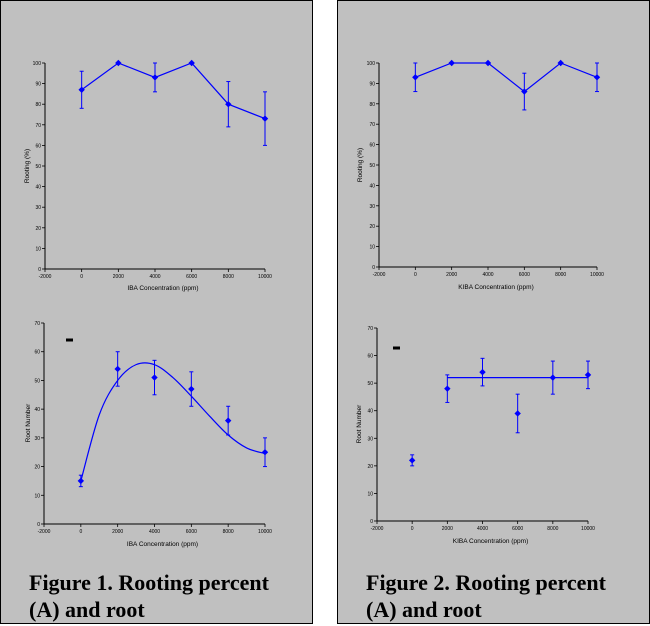 The width and height of the screenshot is (650, 626). What do you see at coordinates (486, 596) in the screenshot?
I see `figure-2-caption: Figure 2. Rooting percent (A) and root` at bounding box center [486, 596].